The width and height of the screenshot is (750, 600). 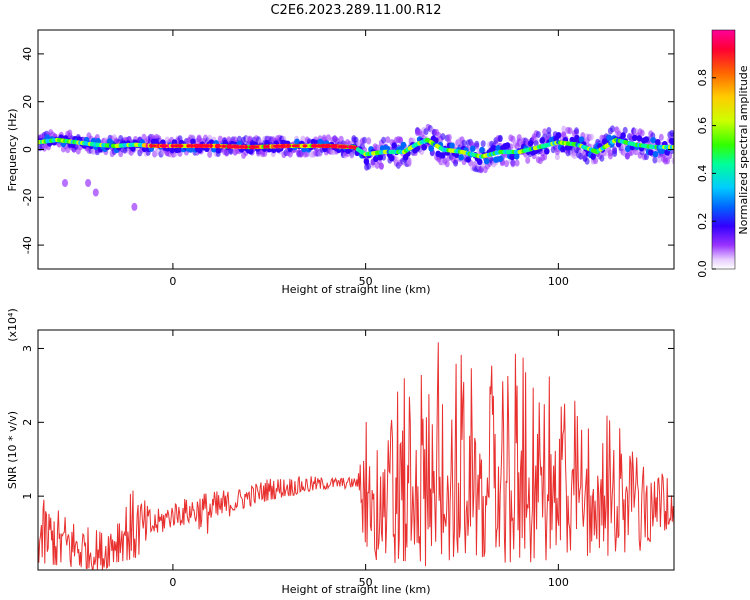 What do you see at coordinates (27, 422) in the screenshot?
I see `snr-y-tick-label: 2` at bounding box center [27, 422].